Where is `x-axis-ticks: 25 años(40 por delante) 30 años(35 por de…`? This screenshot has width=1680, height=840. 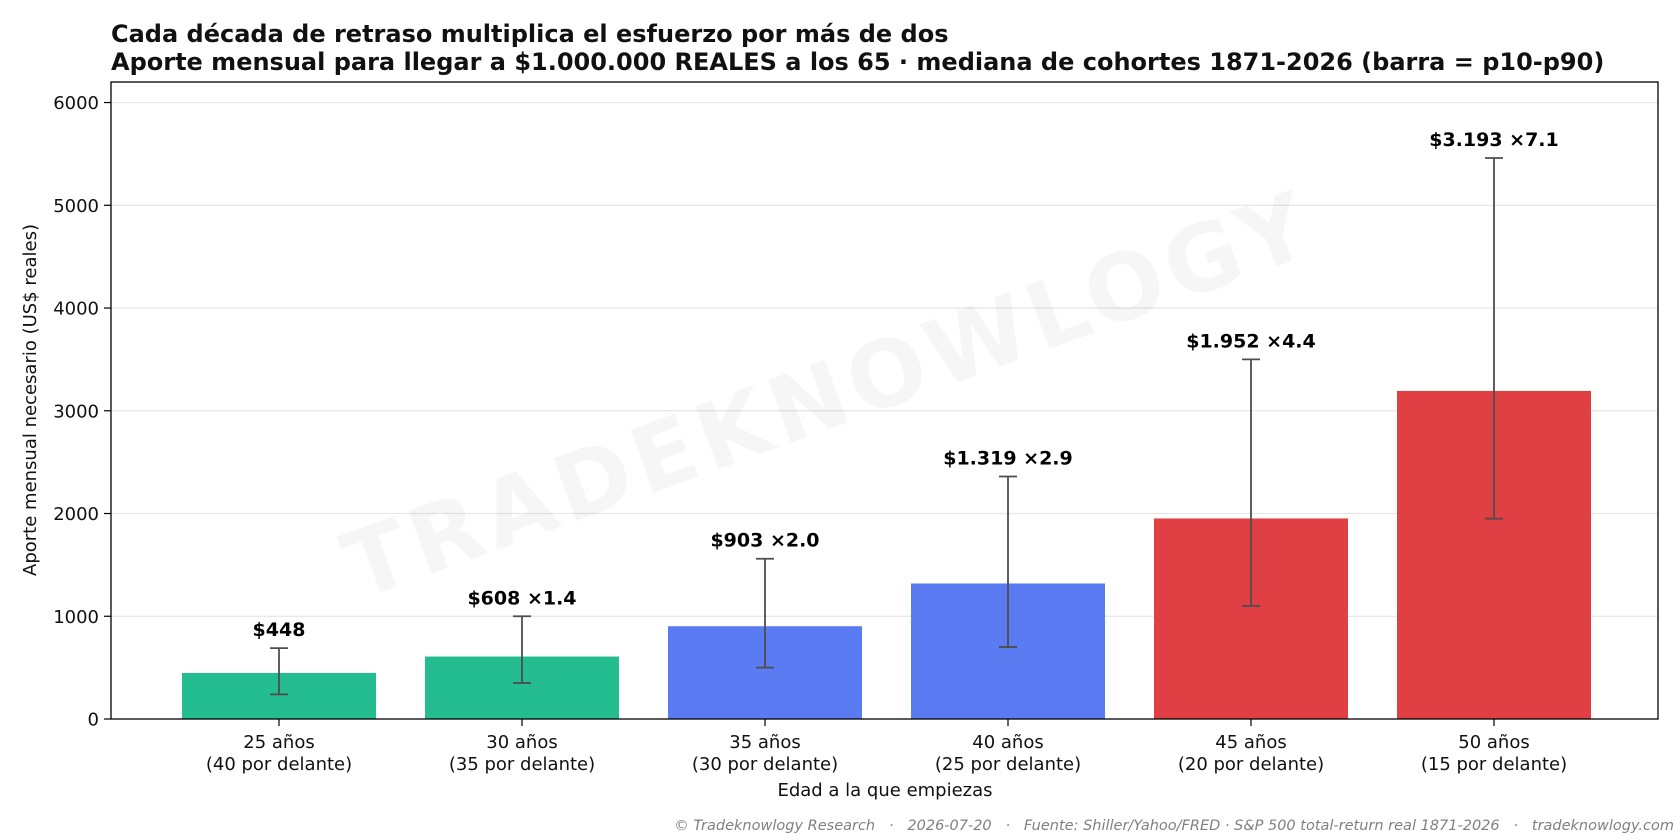 x-axis-ticks: 25 años(40 por delante) 30 años(35 por de… is located at coordinates (886, 747).